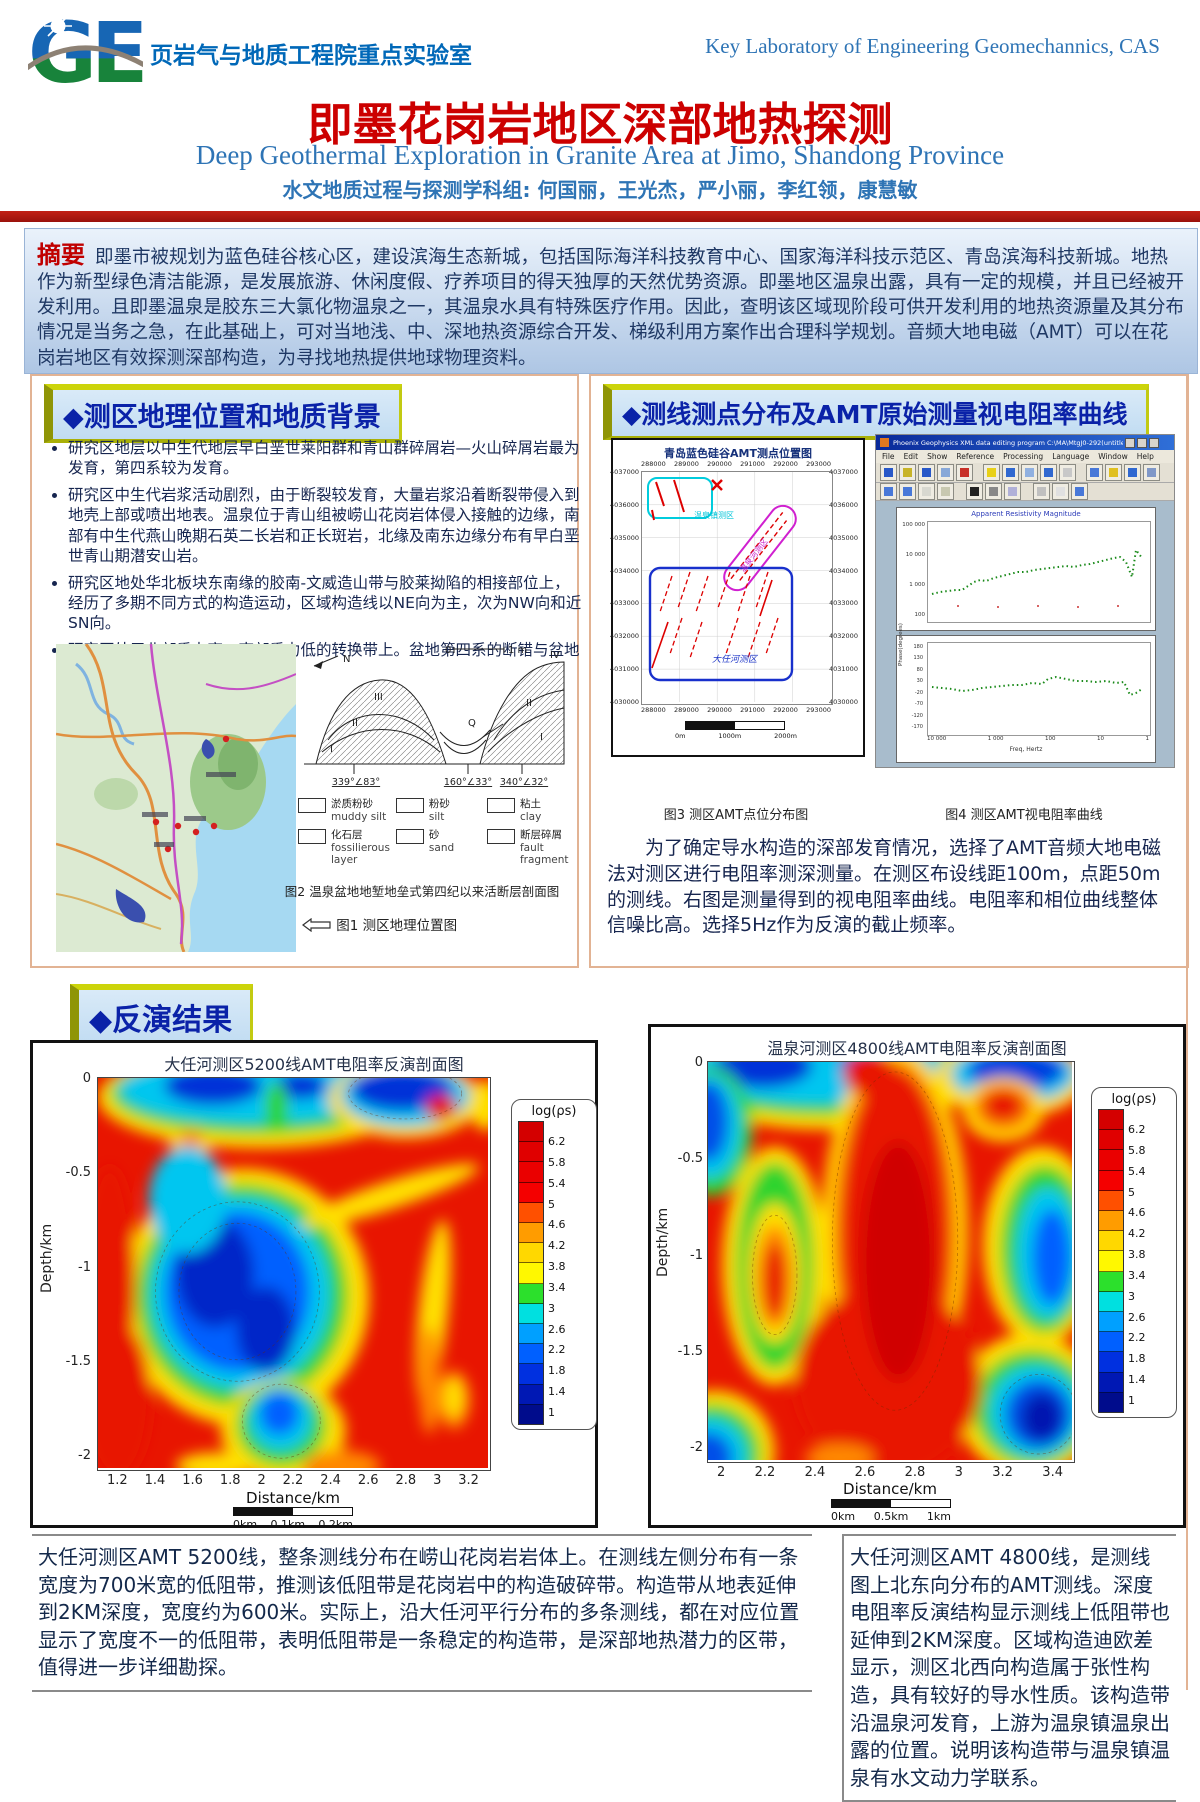  What do you see at coordinates (352, 804) in the screenshot?
I see `legend-label-cn: 淤质粉砂` at bounding box center [352, 804].